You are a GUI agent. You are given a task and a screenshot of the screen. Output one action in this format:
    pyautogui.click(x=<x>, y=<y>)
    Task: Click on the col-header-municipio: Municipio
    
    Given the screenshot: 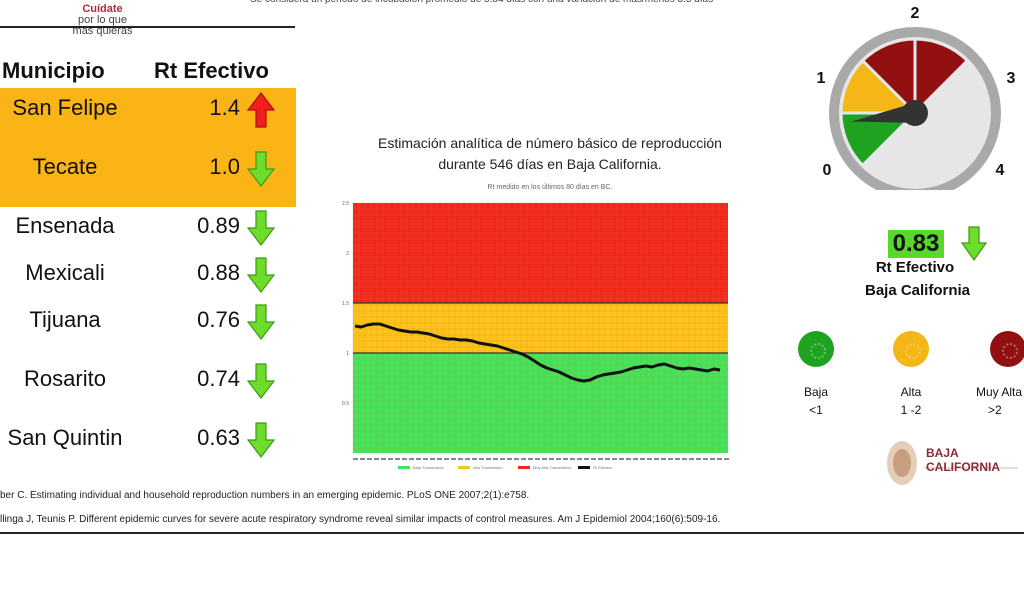 What is the action you would take?
    pyautogui.click(x=53, y=70)
    